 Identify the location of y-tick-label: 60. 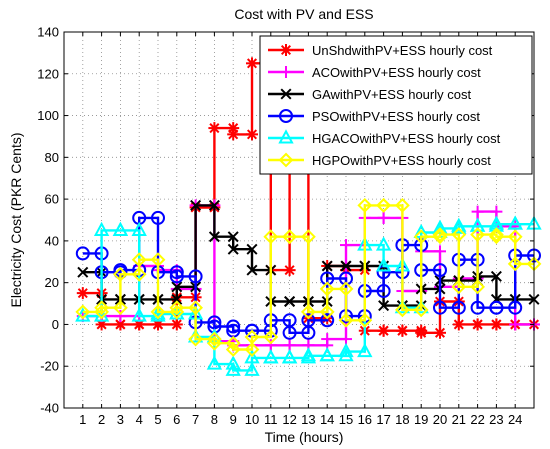
(52, 199).